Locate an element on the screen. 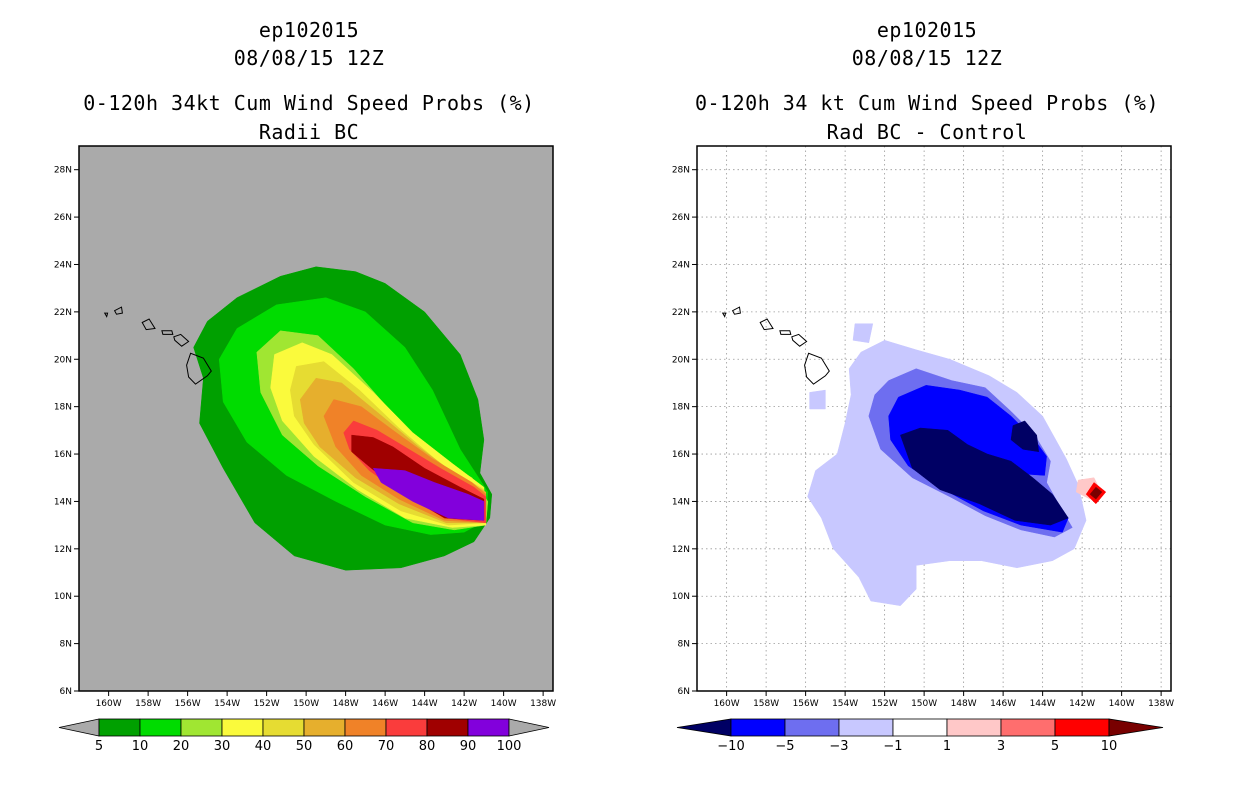  right-colorbar: −10 −5 −3 −1 1 3 5 10 is located at coordinates (920, 736).